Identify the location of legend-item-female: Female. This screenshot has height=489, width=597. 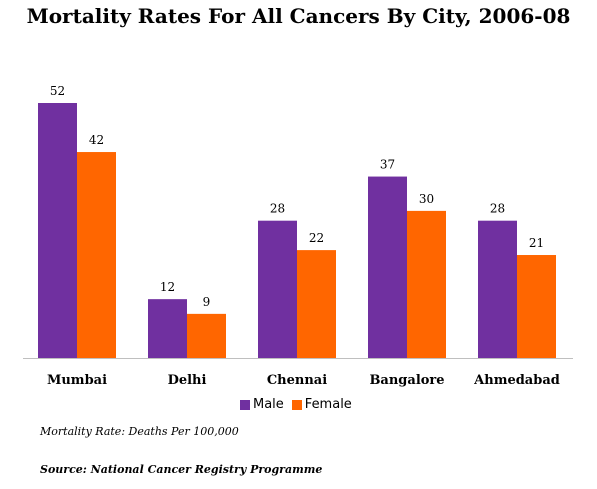
(321, 404).